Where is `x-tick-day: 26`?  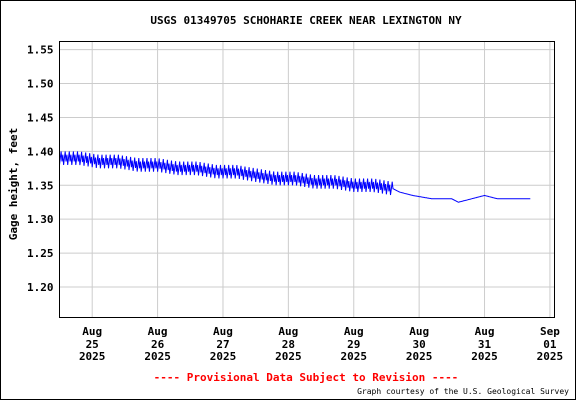 x-tick-day: 26 is located at coordinates (158, 344).